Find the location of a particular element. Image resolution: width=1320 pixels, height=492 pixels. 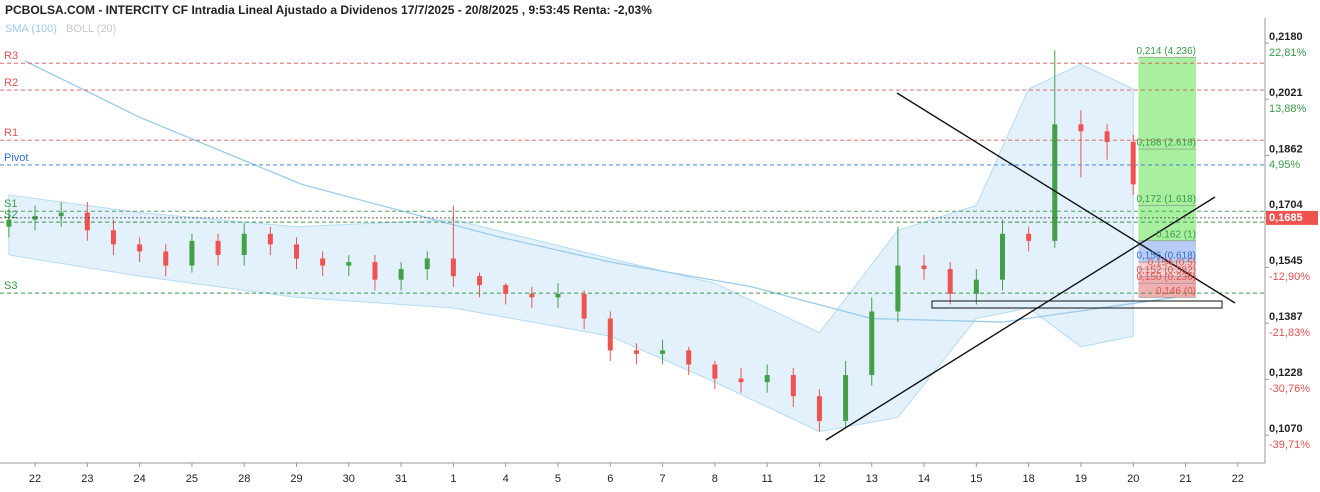

x-tick-label: 8 is located at coordinates (715, 479).